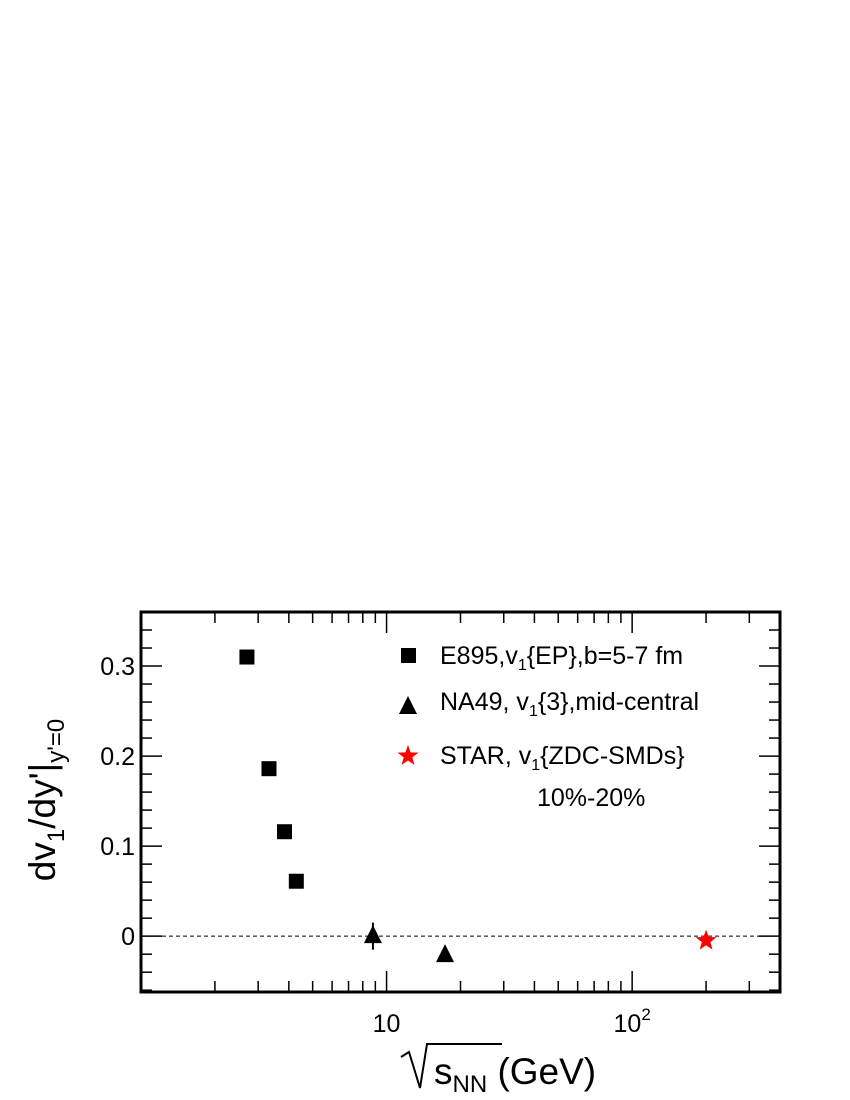 Image resolution: width=850 pixels, height=1100 pixels. I want to click on y-tick-labels: 0 0.1 0.2 0.3, so click(117, 802).